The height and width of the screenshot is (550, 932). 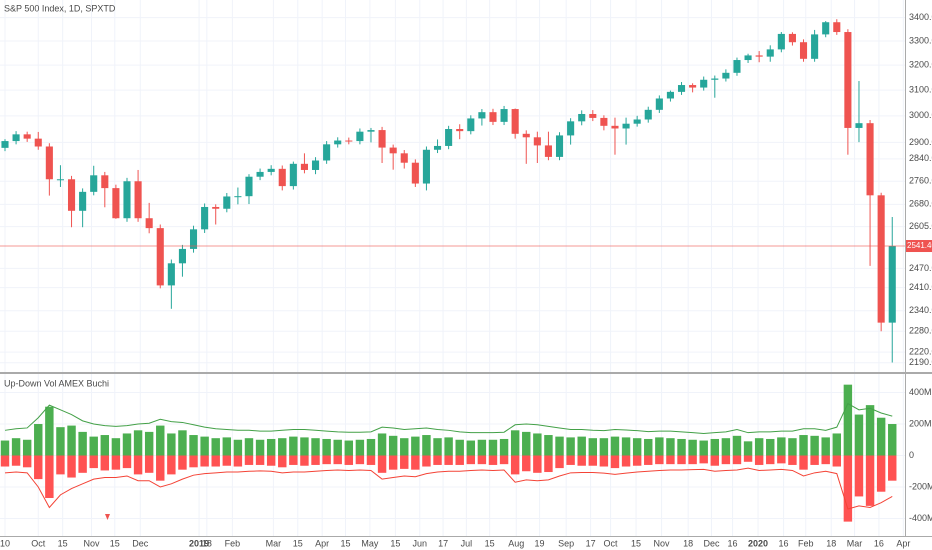 What do you see at coordinates (920, 268) in the screenshot?
I see `y-tick-label: 2470.00` at bounding box center [920, 268].